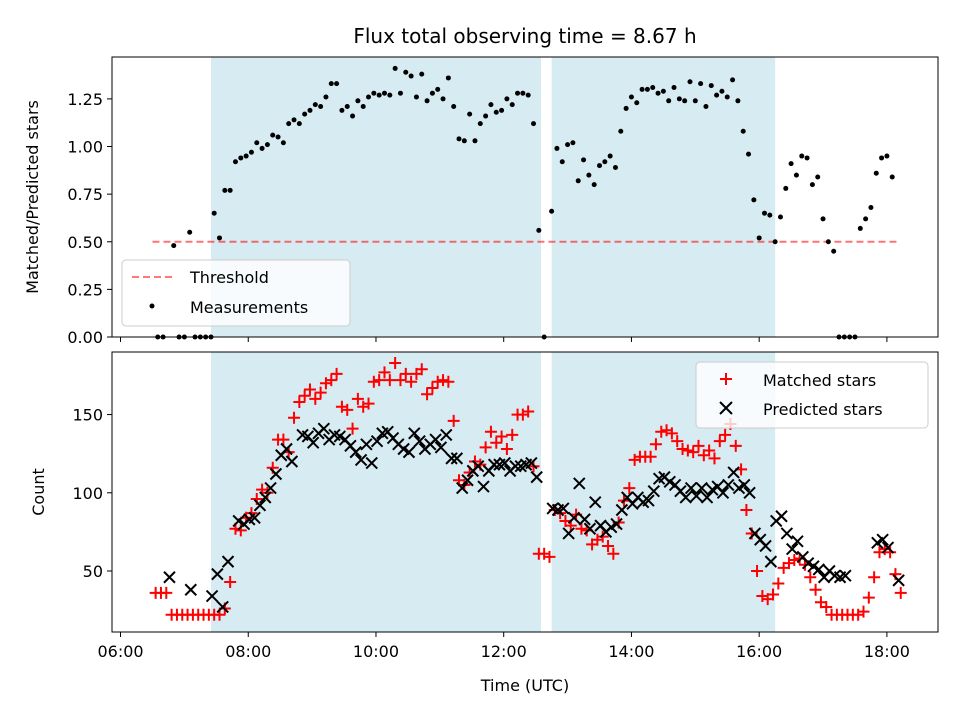  Describe the element at coordinates (85, 194) in the screenshot. I see `y-tick-label: 0.75` at that location.